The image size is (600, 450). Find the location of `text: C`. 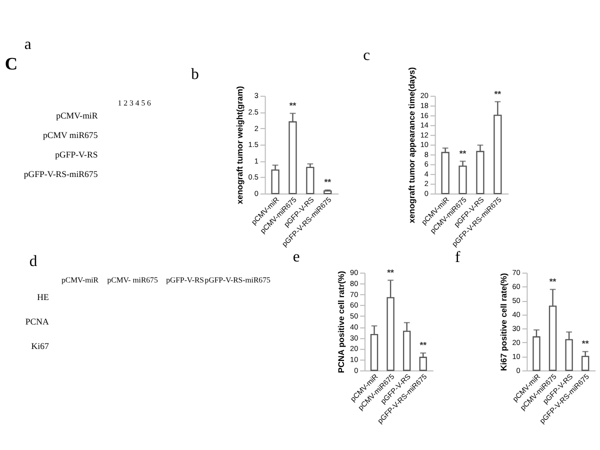

text: C is located at coordinates (11, 63).